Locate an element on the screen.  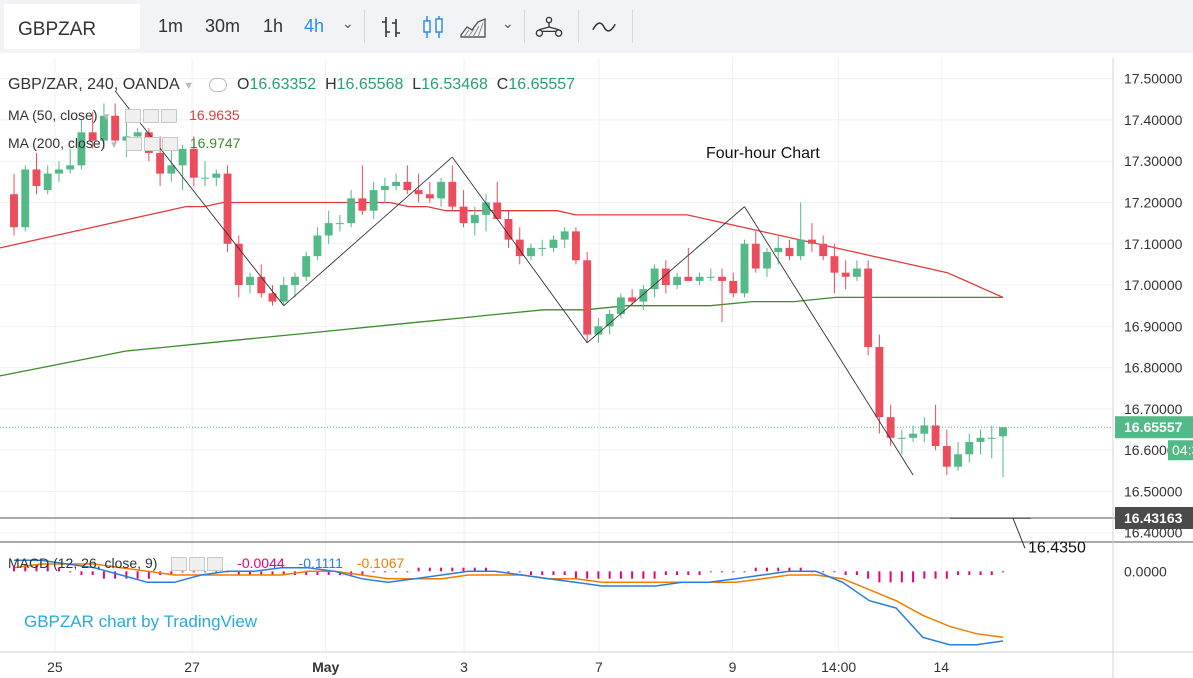
candlestick-icon is located at coordinates (433, 27).